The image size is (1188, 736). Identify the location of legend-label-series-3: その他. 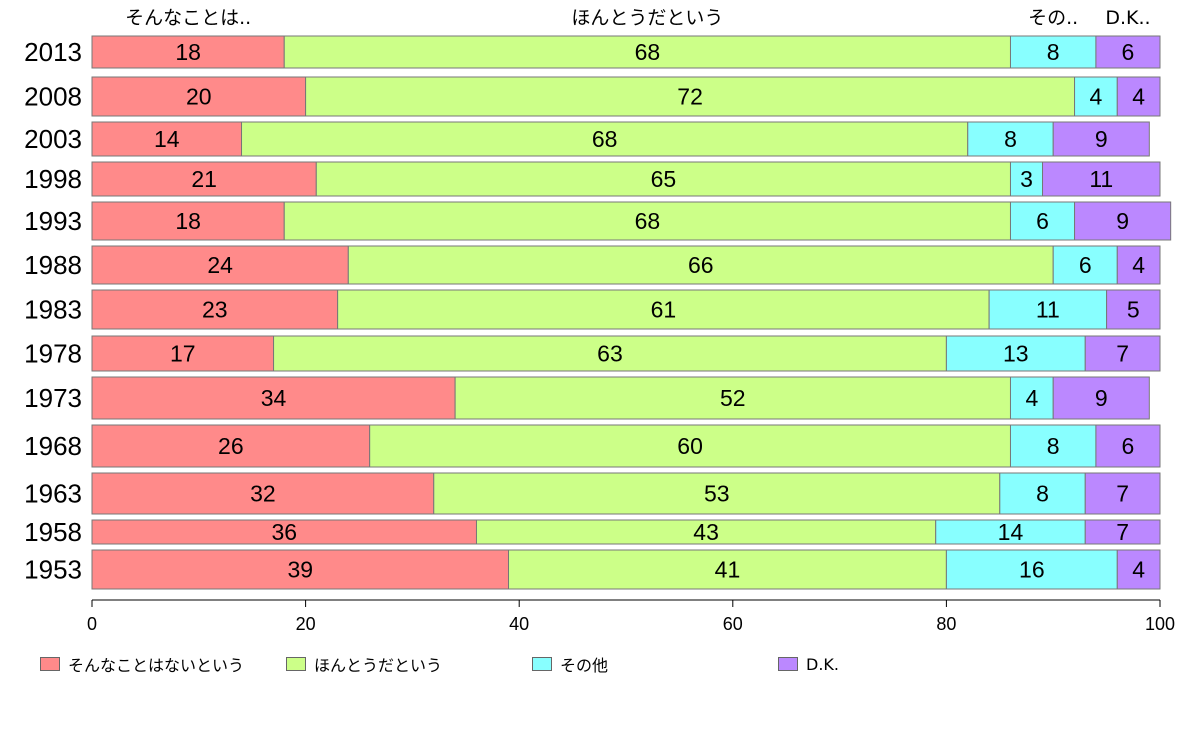
(584, 665).